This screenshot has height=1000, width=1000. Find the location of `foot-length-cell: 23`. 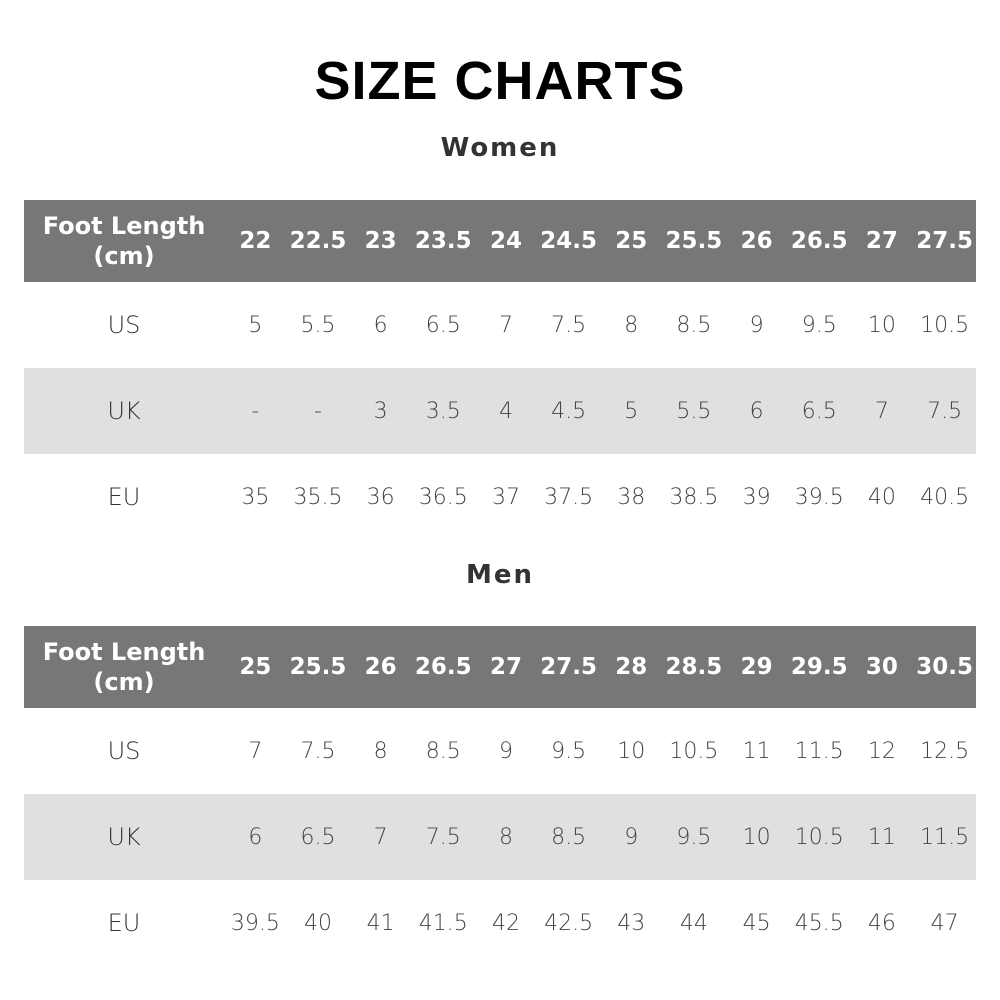

foot-length-cell: 23 is located at coordinates (380, 241).